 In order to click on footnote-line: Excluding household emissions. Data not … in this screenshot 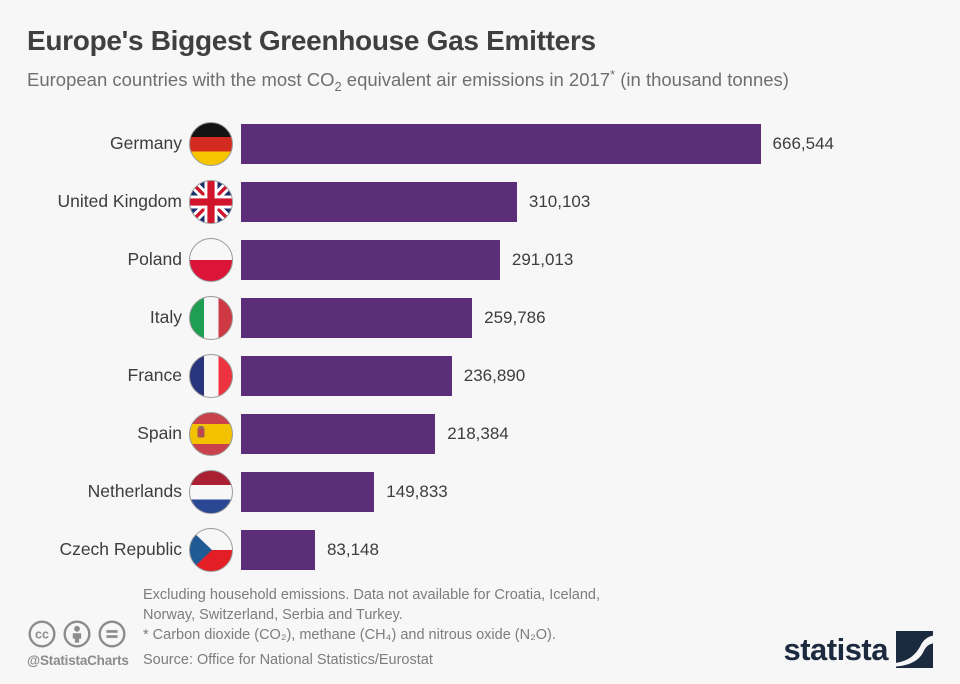, I will do `click(372, 595)`.